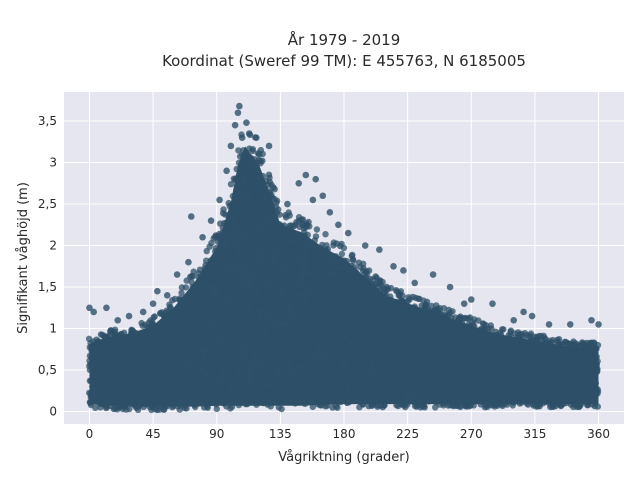 The width and height of the screenshot is (640, 480). What do you see at coordinates (344, 434) in the screenshot?
I see `x-tick-label: 180` at bounding box center [344, 434].